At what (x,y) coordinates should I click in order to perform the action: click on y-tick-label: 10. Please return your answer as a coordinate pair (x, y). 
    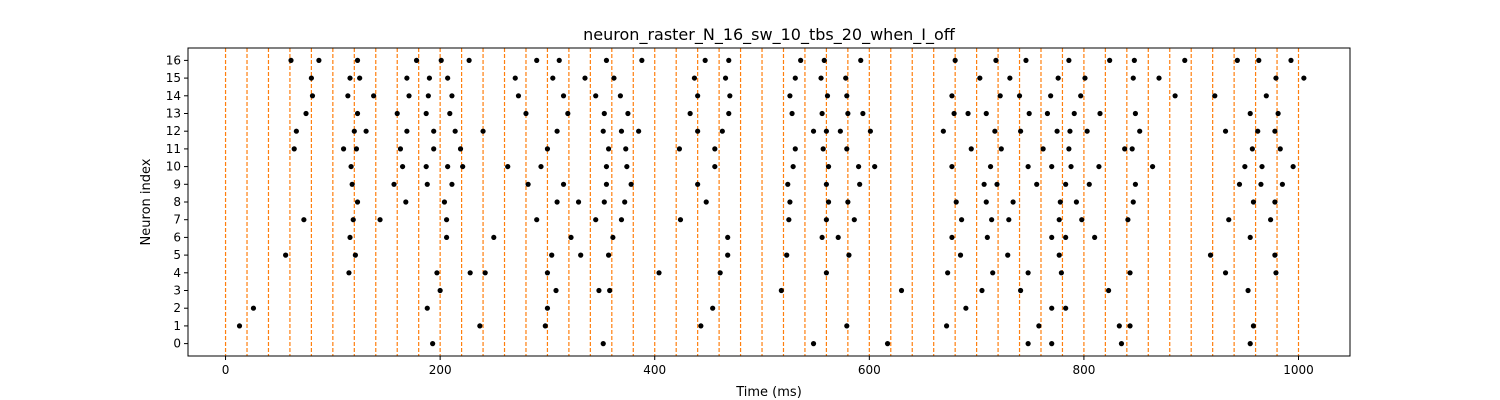
    Looking at the image, I should click on (173, 167).